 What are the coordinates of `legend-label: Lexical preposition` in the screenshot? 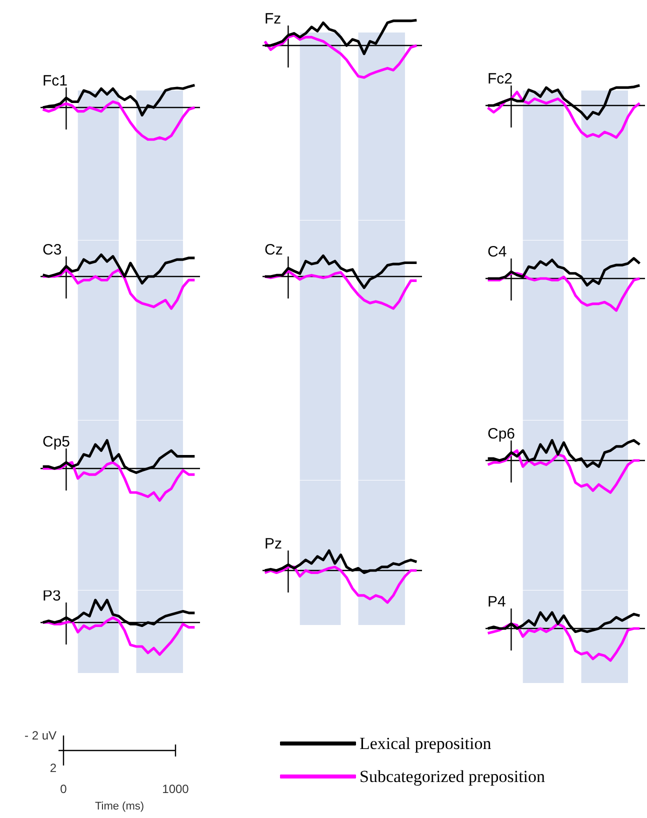 It's located at (426, 743).